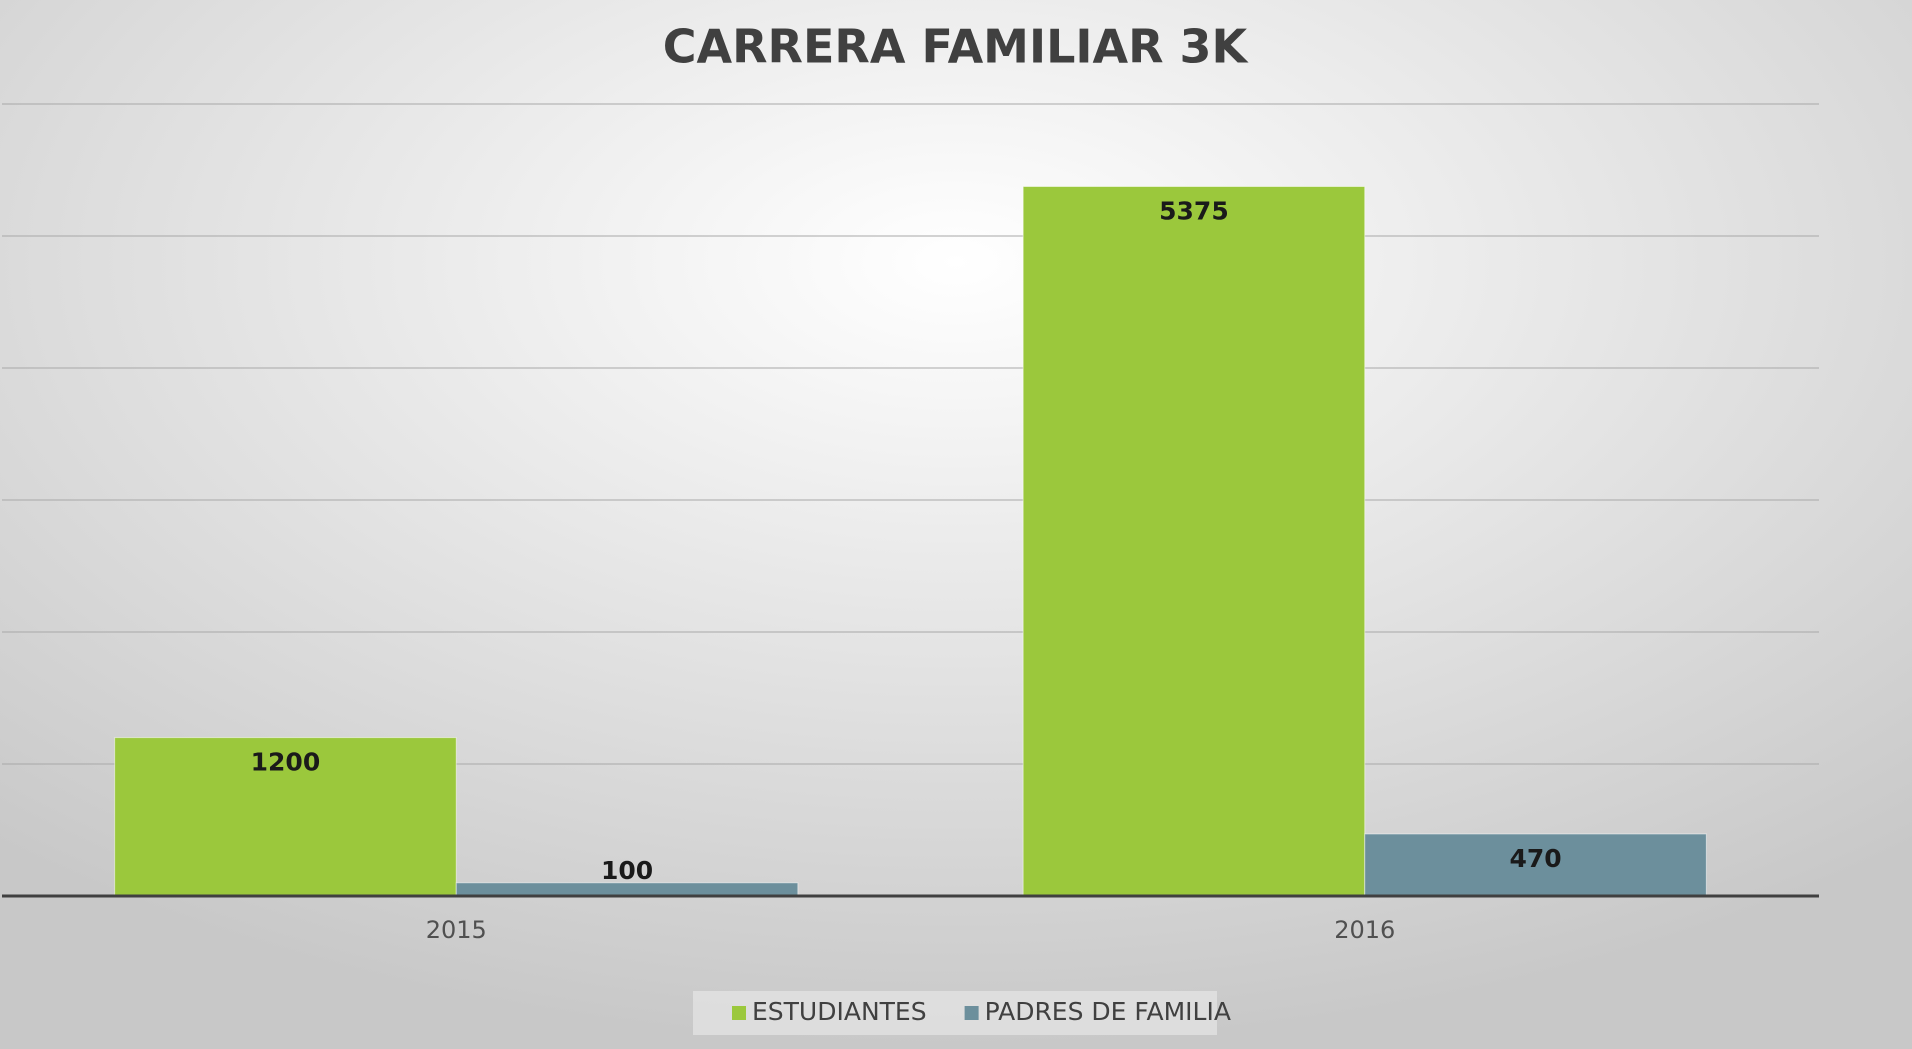  Describe the element at coordinates (839, 1011) in the screenshot. I see `legend-label: ESTUDIANTES` at that location.